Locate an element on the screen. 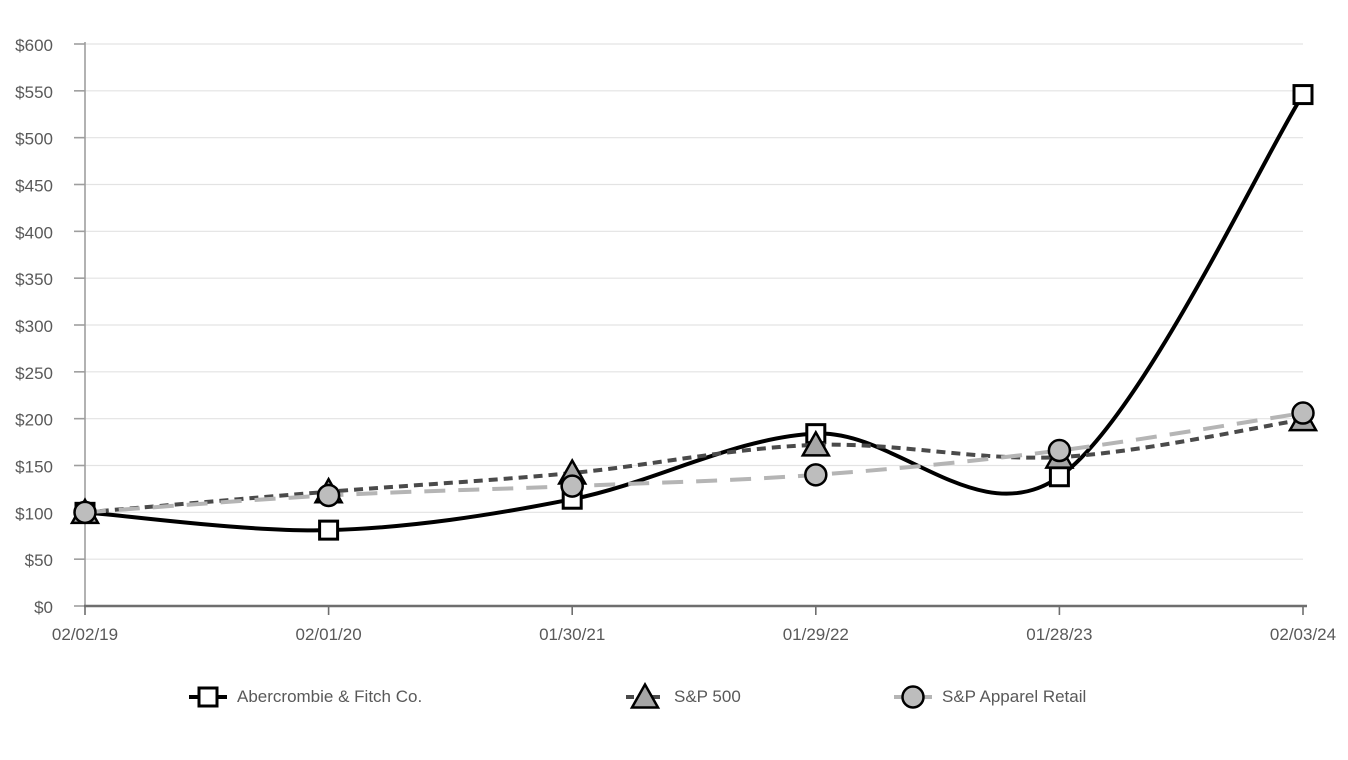 This screenshot has height=760, width=1348. legend-marker-glyph-abercrombie-fitch-co is located at coordinates (208, 697).